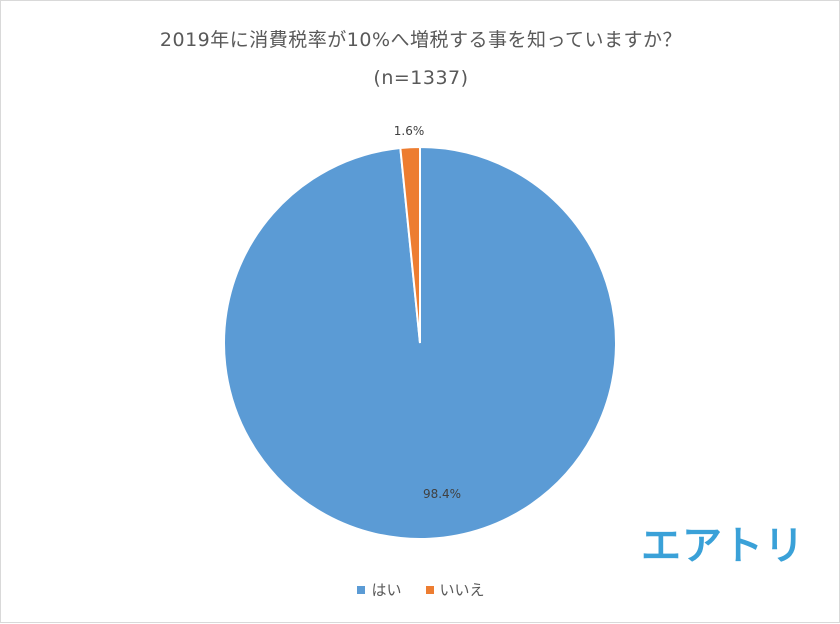 Image resolution: width=840 pixels, height=624 pixels. I want to click on legend-label-no: いいえ, so click(462, 590).